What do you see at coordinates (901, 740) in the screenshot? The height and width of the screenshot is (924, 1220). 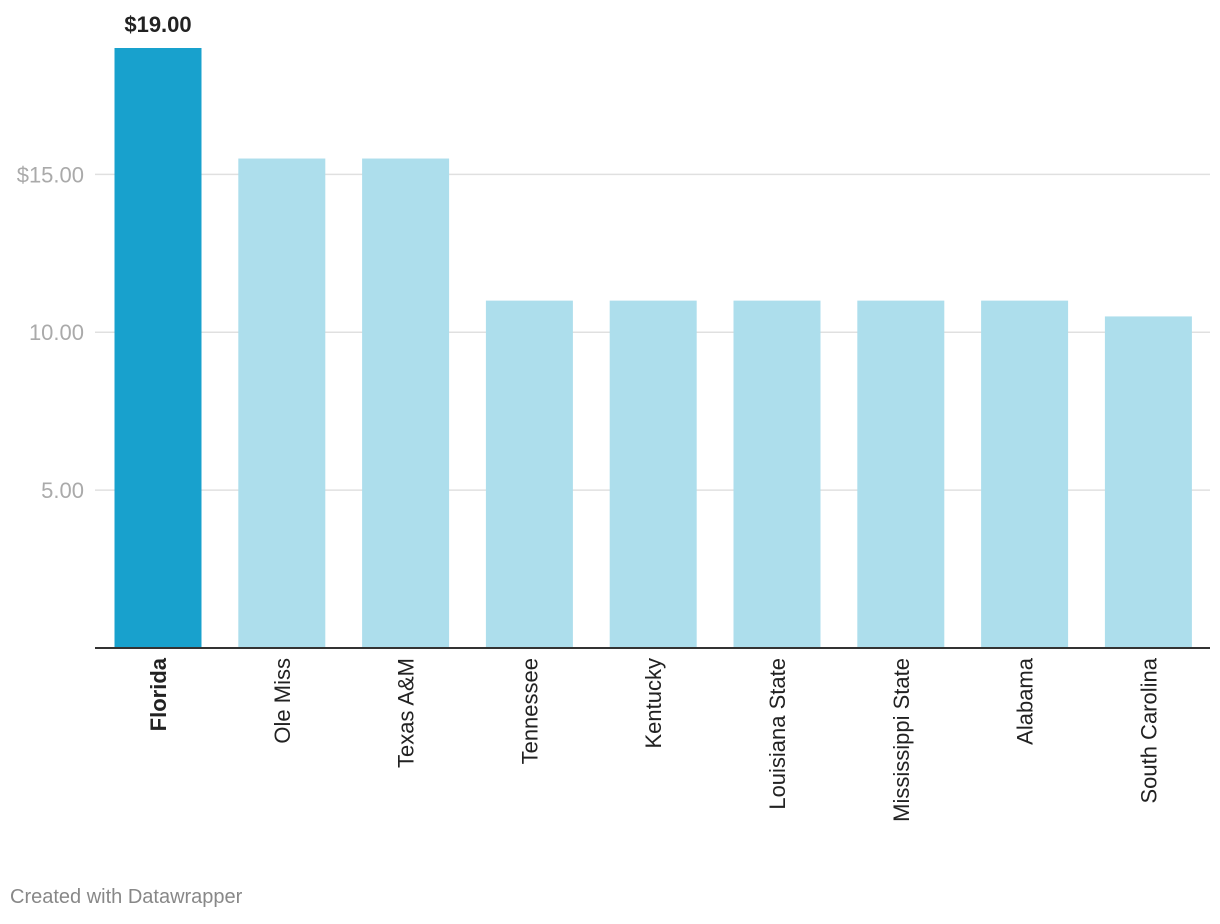 I see `x-category-label: Mississippi State` at bounding box center [901, 740].